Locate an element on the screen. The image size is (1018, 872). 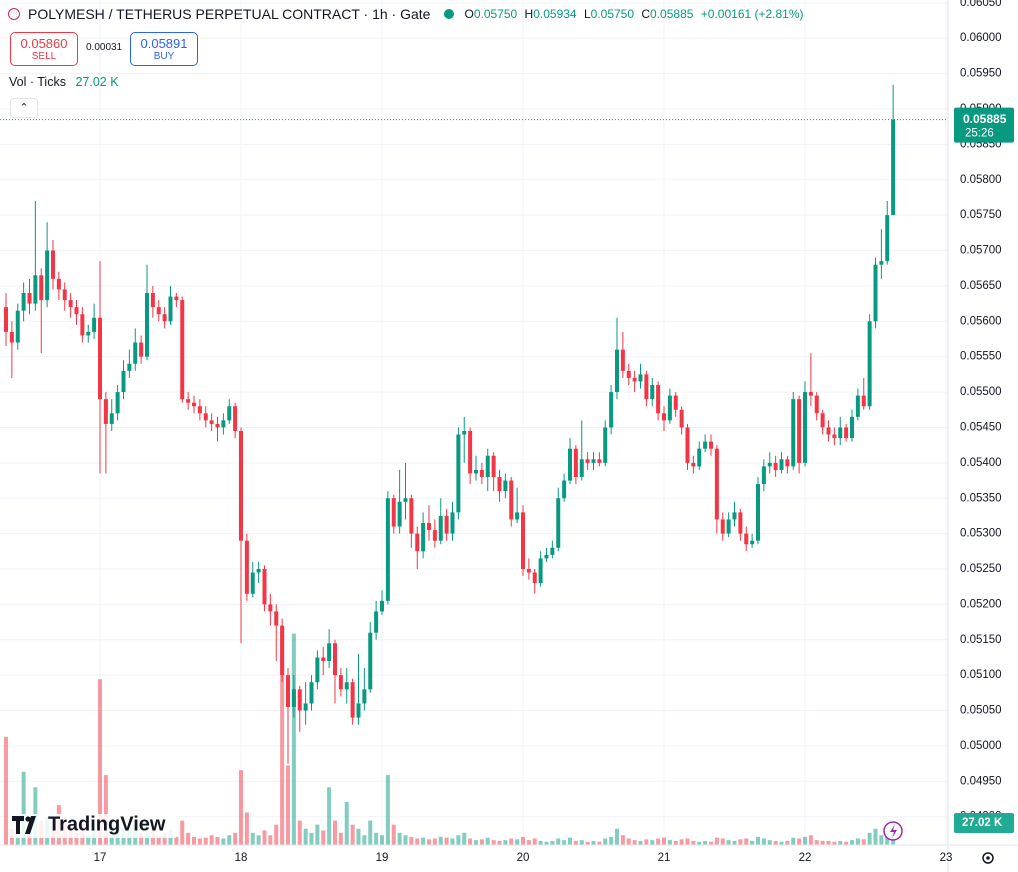
last-price-label: 0.05885 is located at coordinates (985, 119).